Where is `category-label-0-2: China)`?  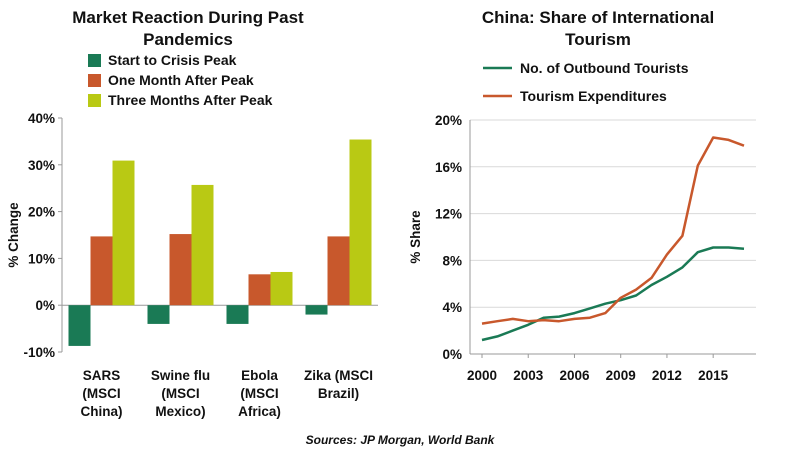 category-label-0-2: China) is located at coordinates (102, 411).